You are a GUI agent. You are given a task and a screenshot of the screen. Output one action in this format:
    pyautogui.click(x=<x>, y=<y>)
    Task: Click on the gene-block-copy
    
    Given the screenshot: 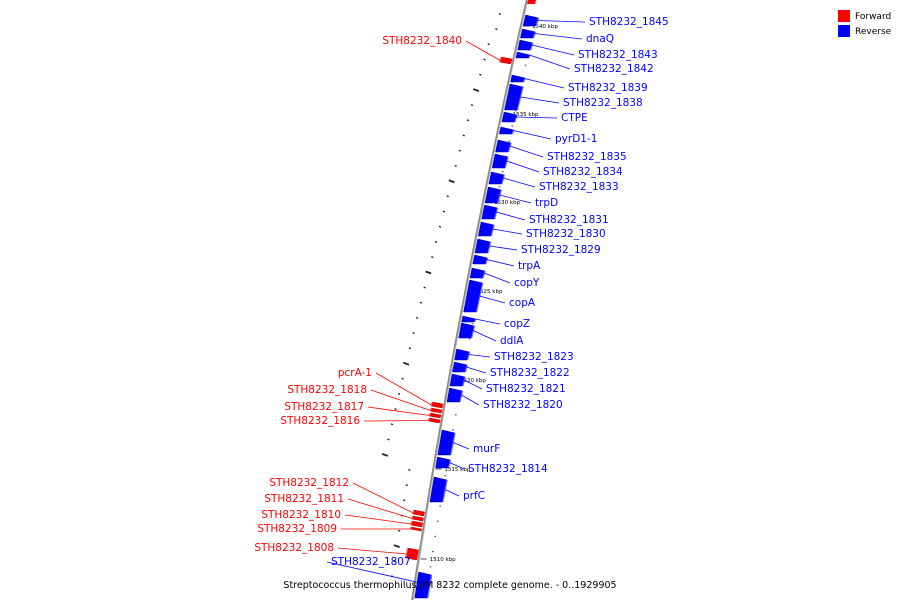 What is the action you would take?
    pyautogui.click(x=477, y=273)
    